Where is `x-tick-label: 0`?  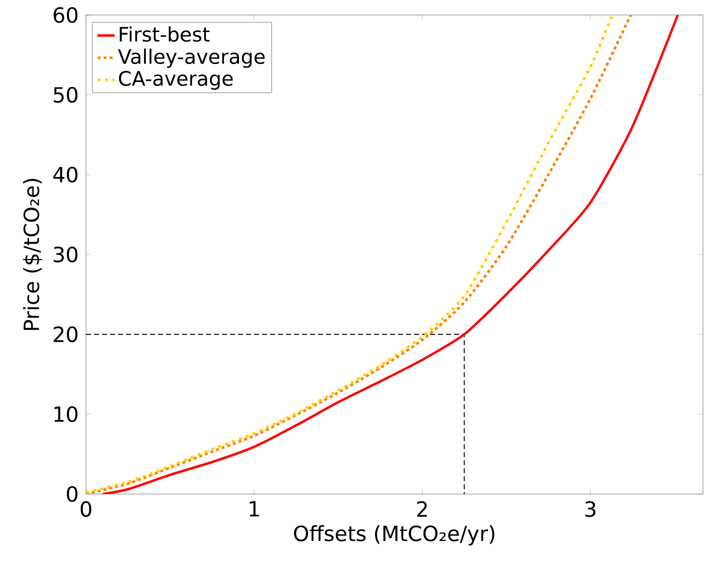 x-tick-label: 0 is located at coordinates (86, 509).